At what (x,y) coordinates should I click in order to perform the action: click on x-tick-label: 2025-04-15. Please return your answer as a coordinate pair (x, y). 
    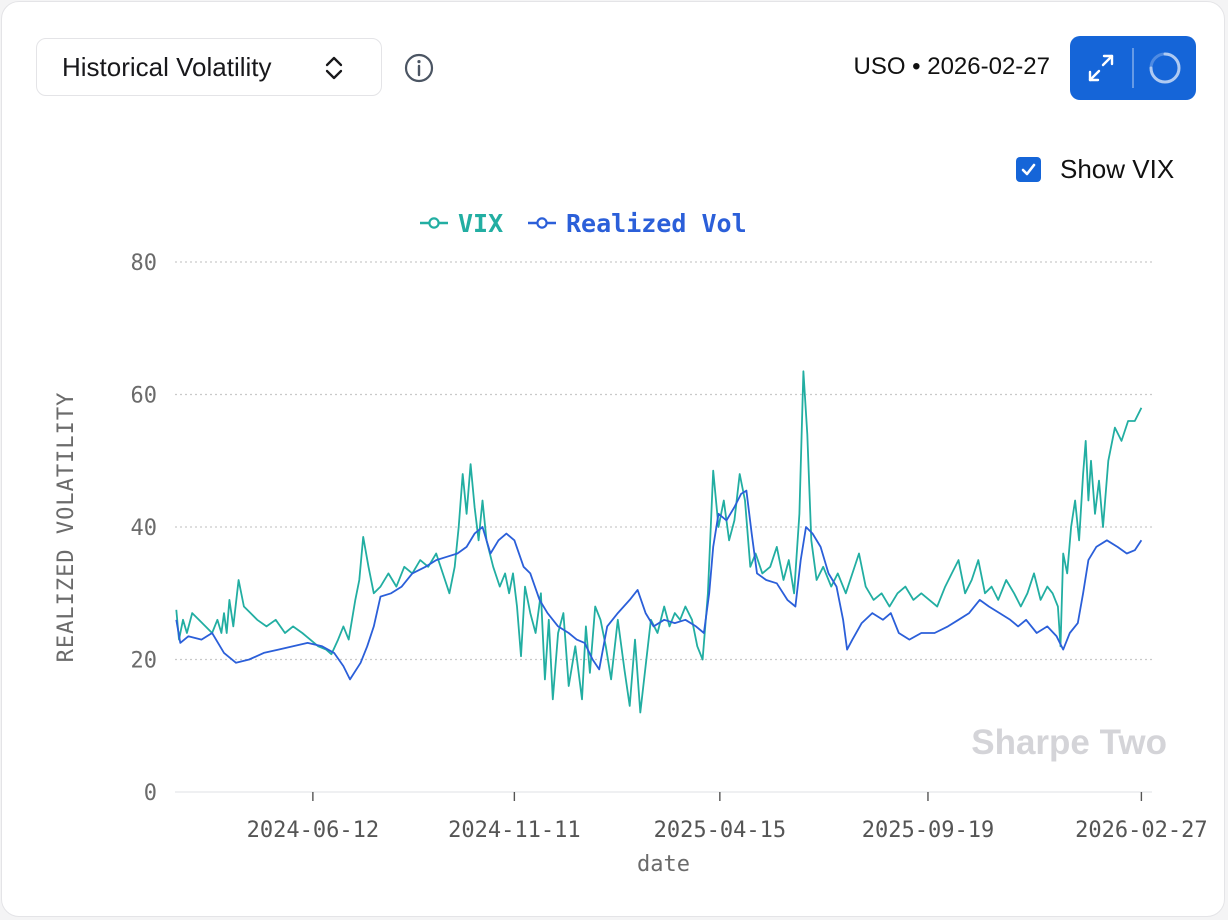
    Looking at the image, I should click on (720, 830).